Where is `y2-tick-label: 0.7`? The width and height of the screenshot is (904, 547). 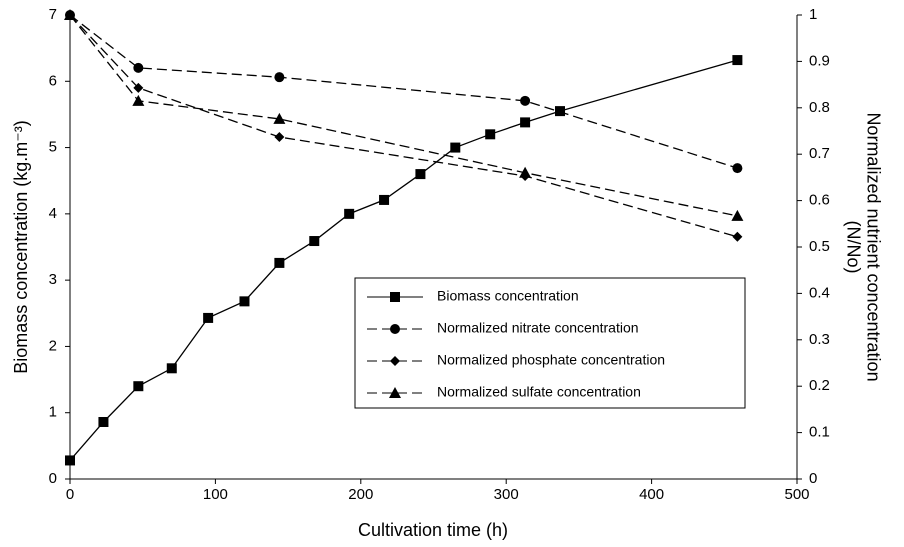
y2-tick-label: 0.7 is located at coordinates (819, 153).